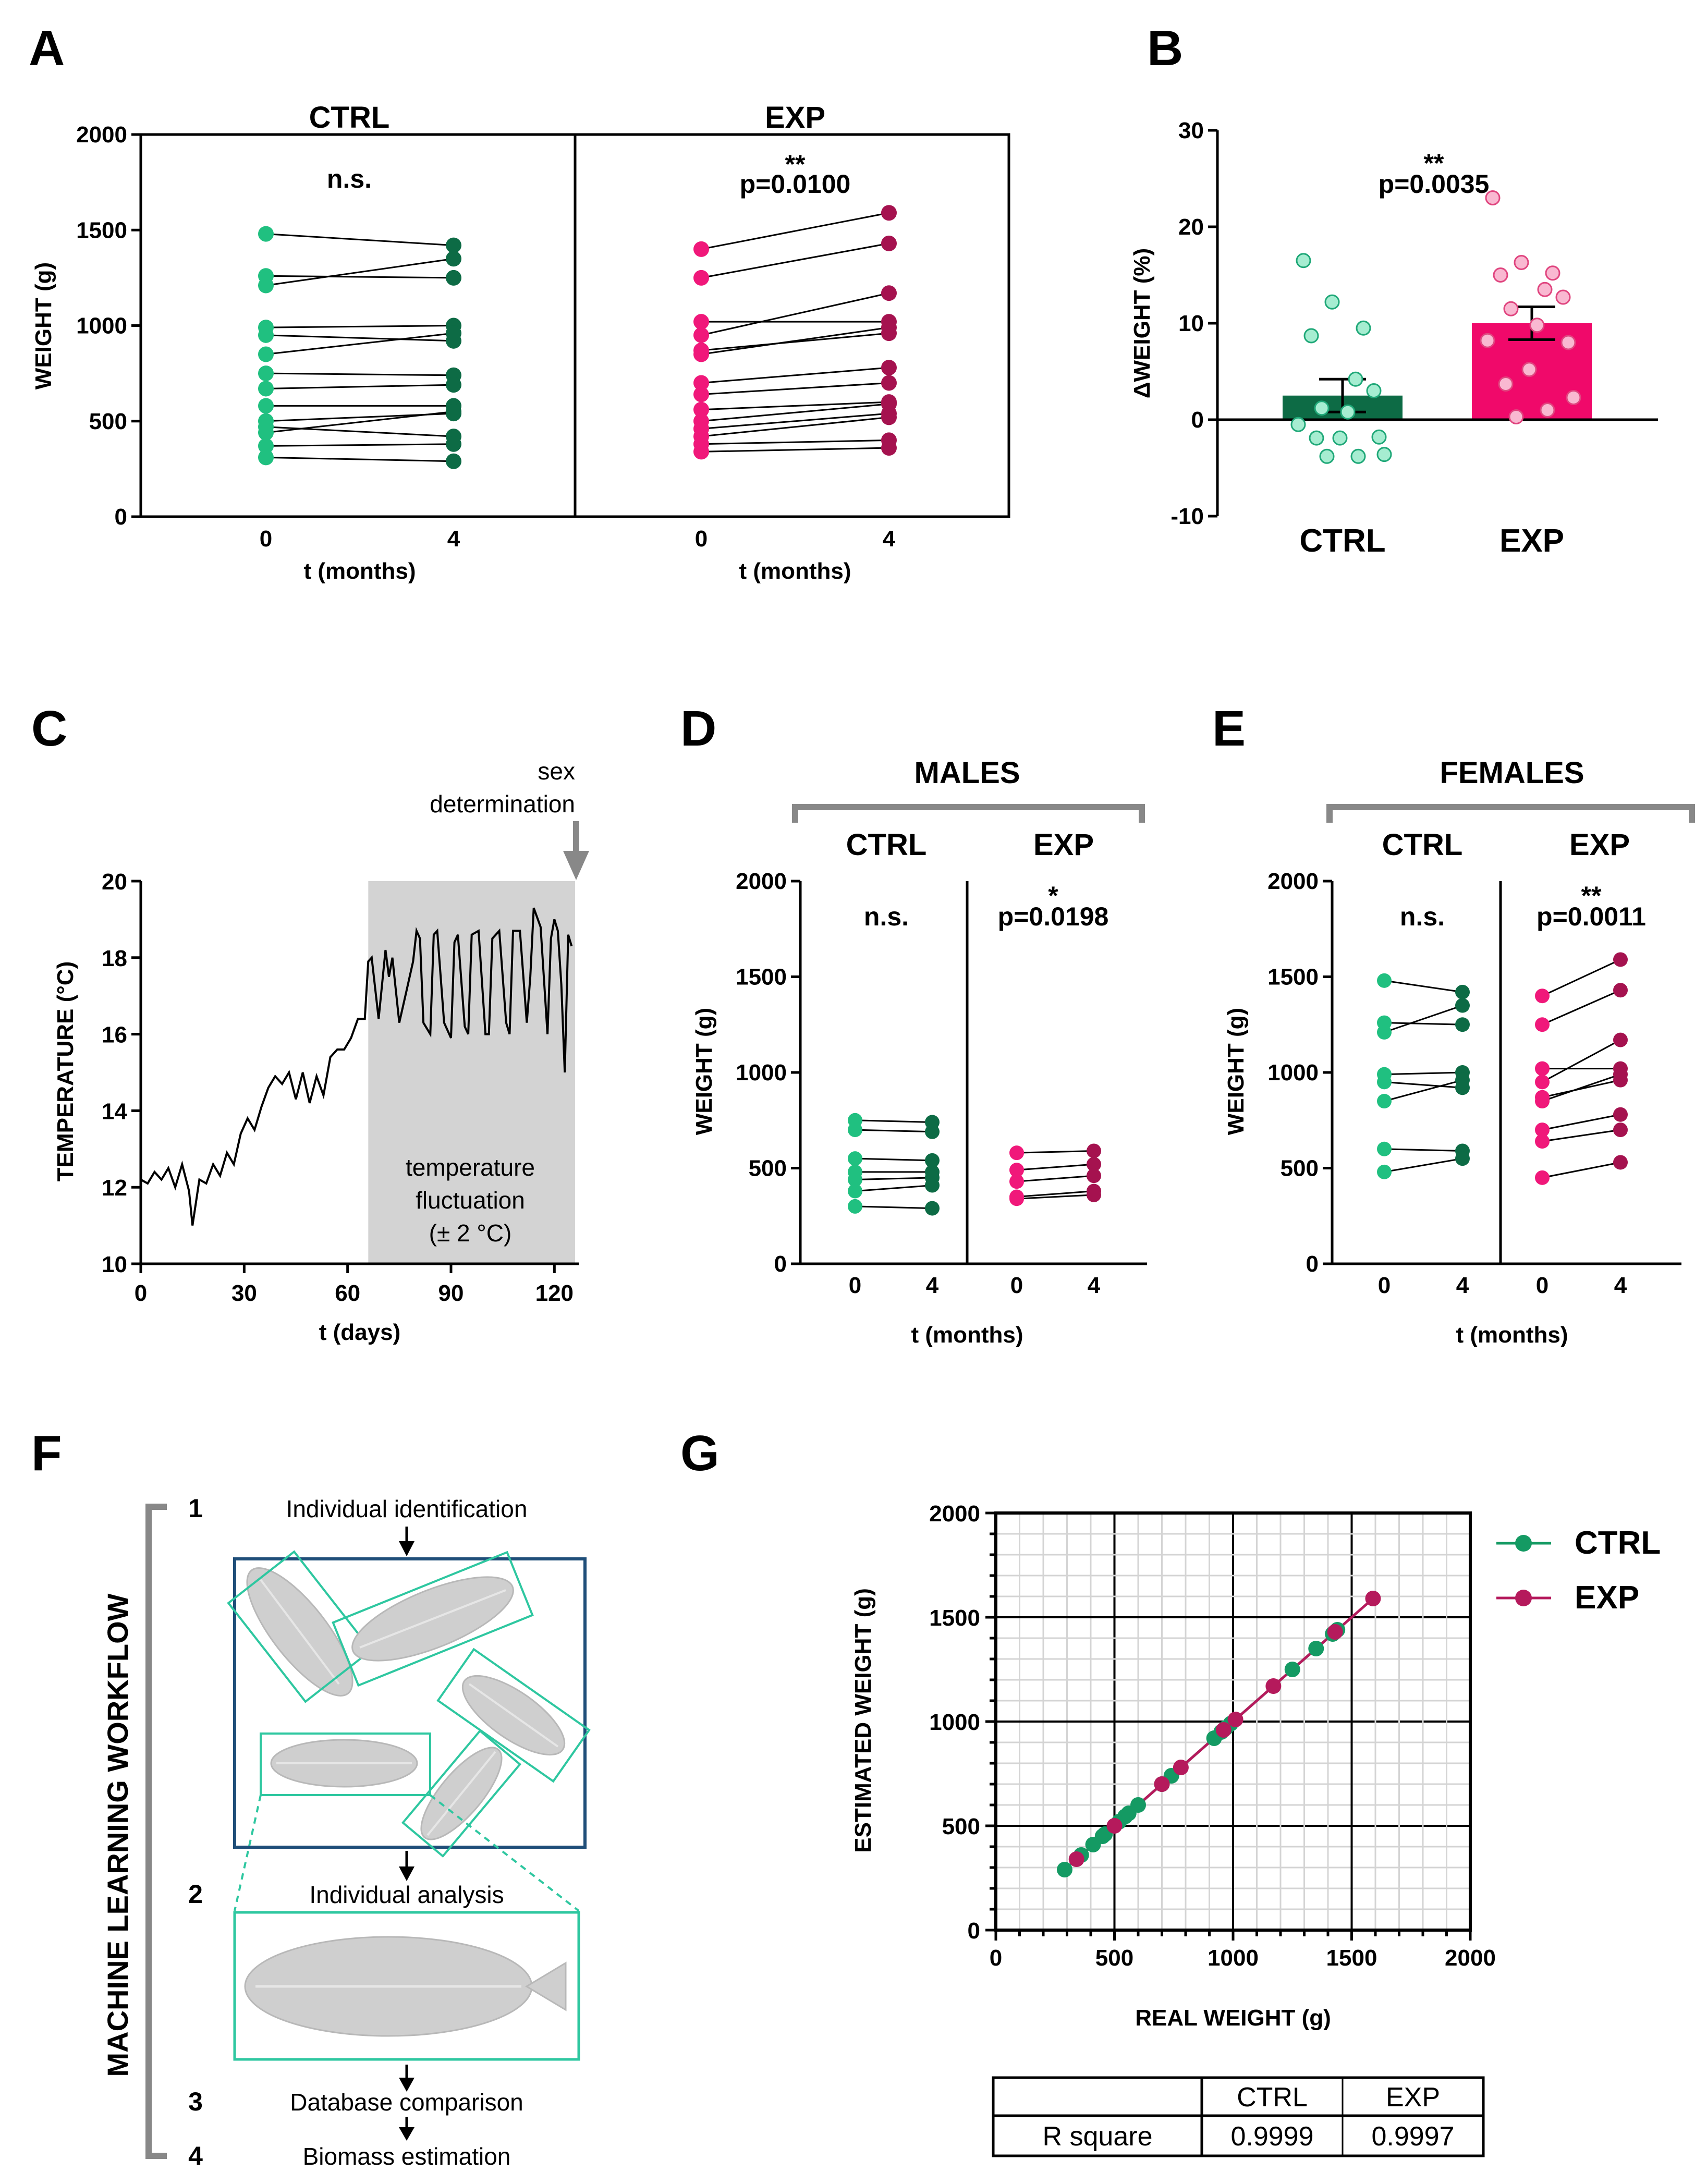  I want to click on panel-d-ctrl-point-t4, so click(933, 1185).